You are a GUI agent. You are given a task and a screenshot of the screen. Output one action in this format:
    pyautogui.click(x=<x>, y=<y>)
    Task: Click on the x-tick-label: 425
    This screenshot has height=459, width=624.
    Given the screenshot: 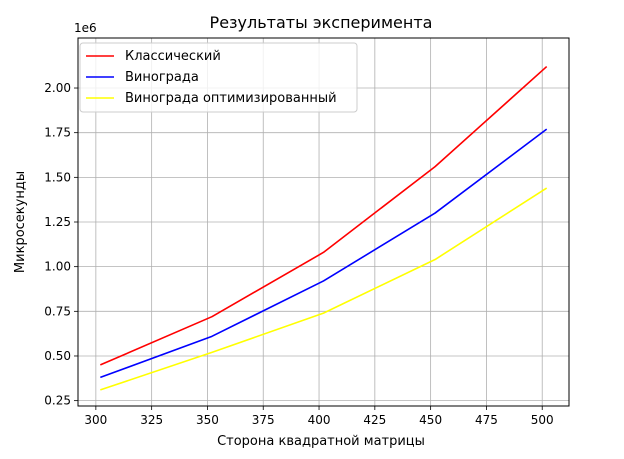 What is the action you would take?
    pyautogui.click(x=374, y=420)
    